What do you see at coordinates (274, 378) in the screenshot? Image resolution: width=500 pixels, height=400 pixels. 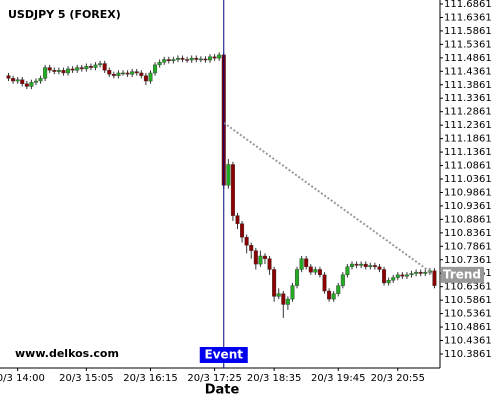 I see `x-tick-label: 20/3 18:35` at bounding box center [274, 378].